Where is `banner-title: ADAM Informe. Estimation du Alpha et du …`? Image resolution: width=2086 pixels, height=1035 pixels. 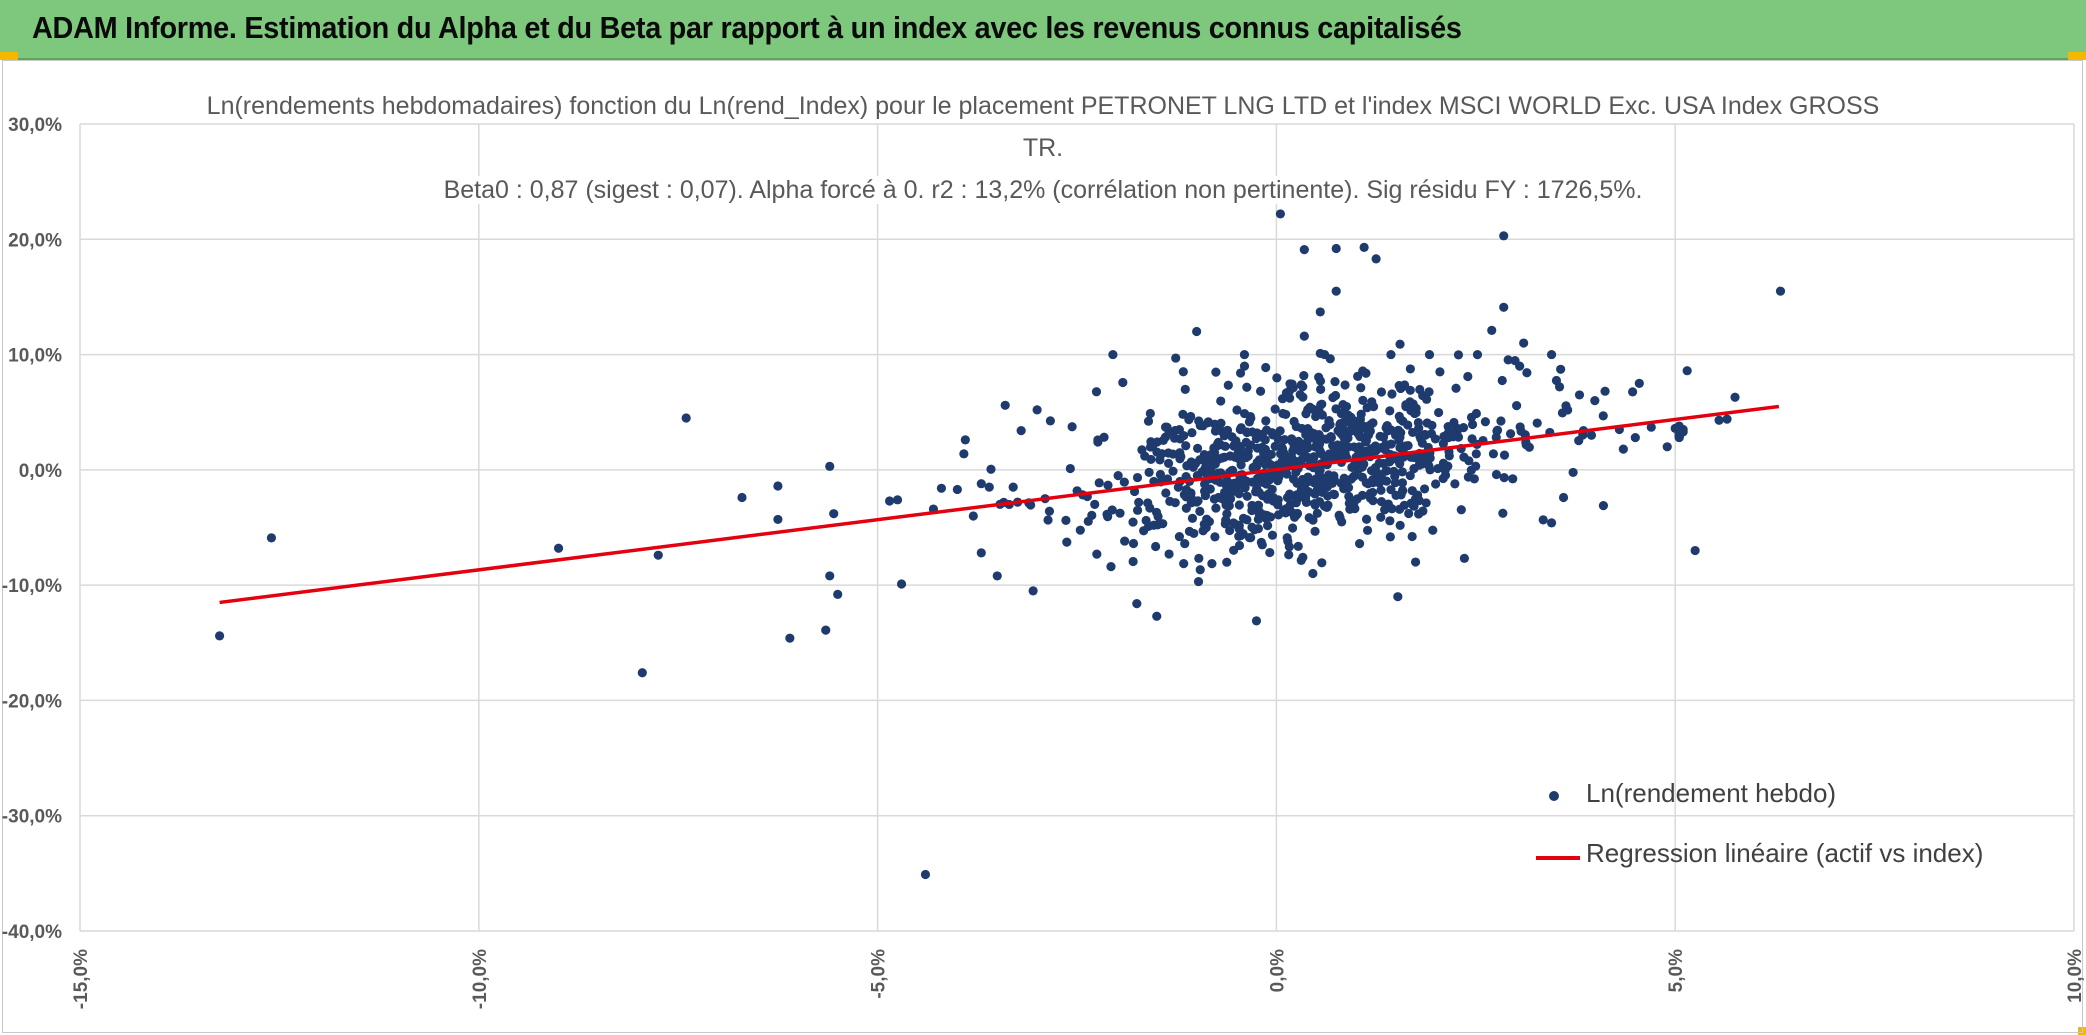
banner-title: ADAM Informe. Estimation du Alpha et du … is located at coordinates (747, 27).